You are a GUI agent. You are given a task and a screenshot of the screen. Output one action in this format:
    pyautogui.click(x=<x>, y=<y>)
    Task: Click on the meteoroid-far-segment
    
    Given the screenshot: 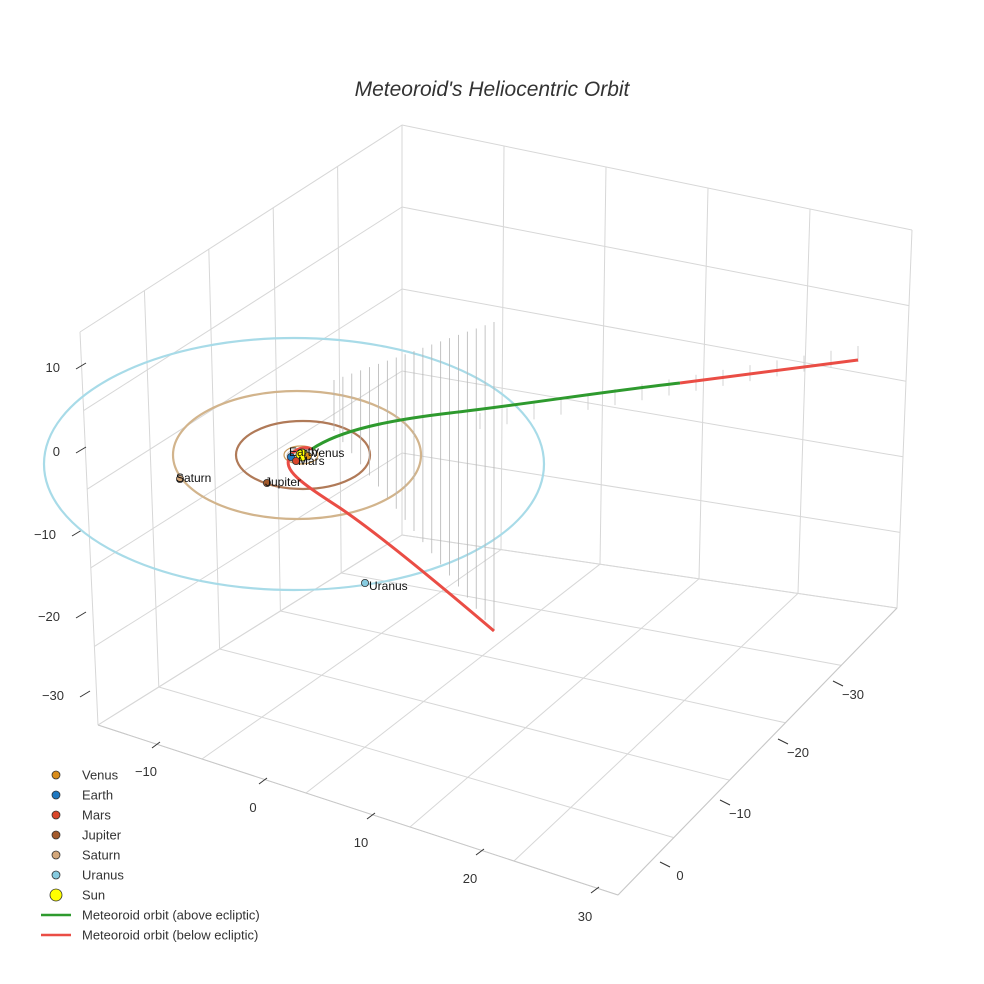 What is the action you would take?
    pyautogui.click(x=769, y=371)
    